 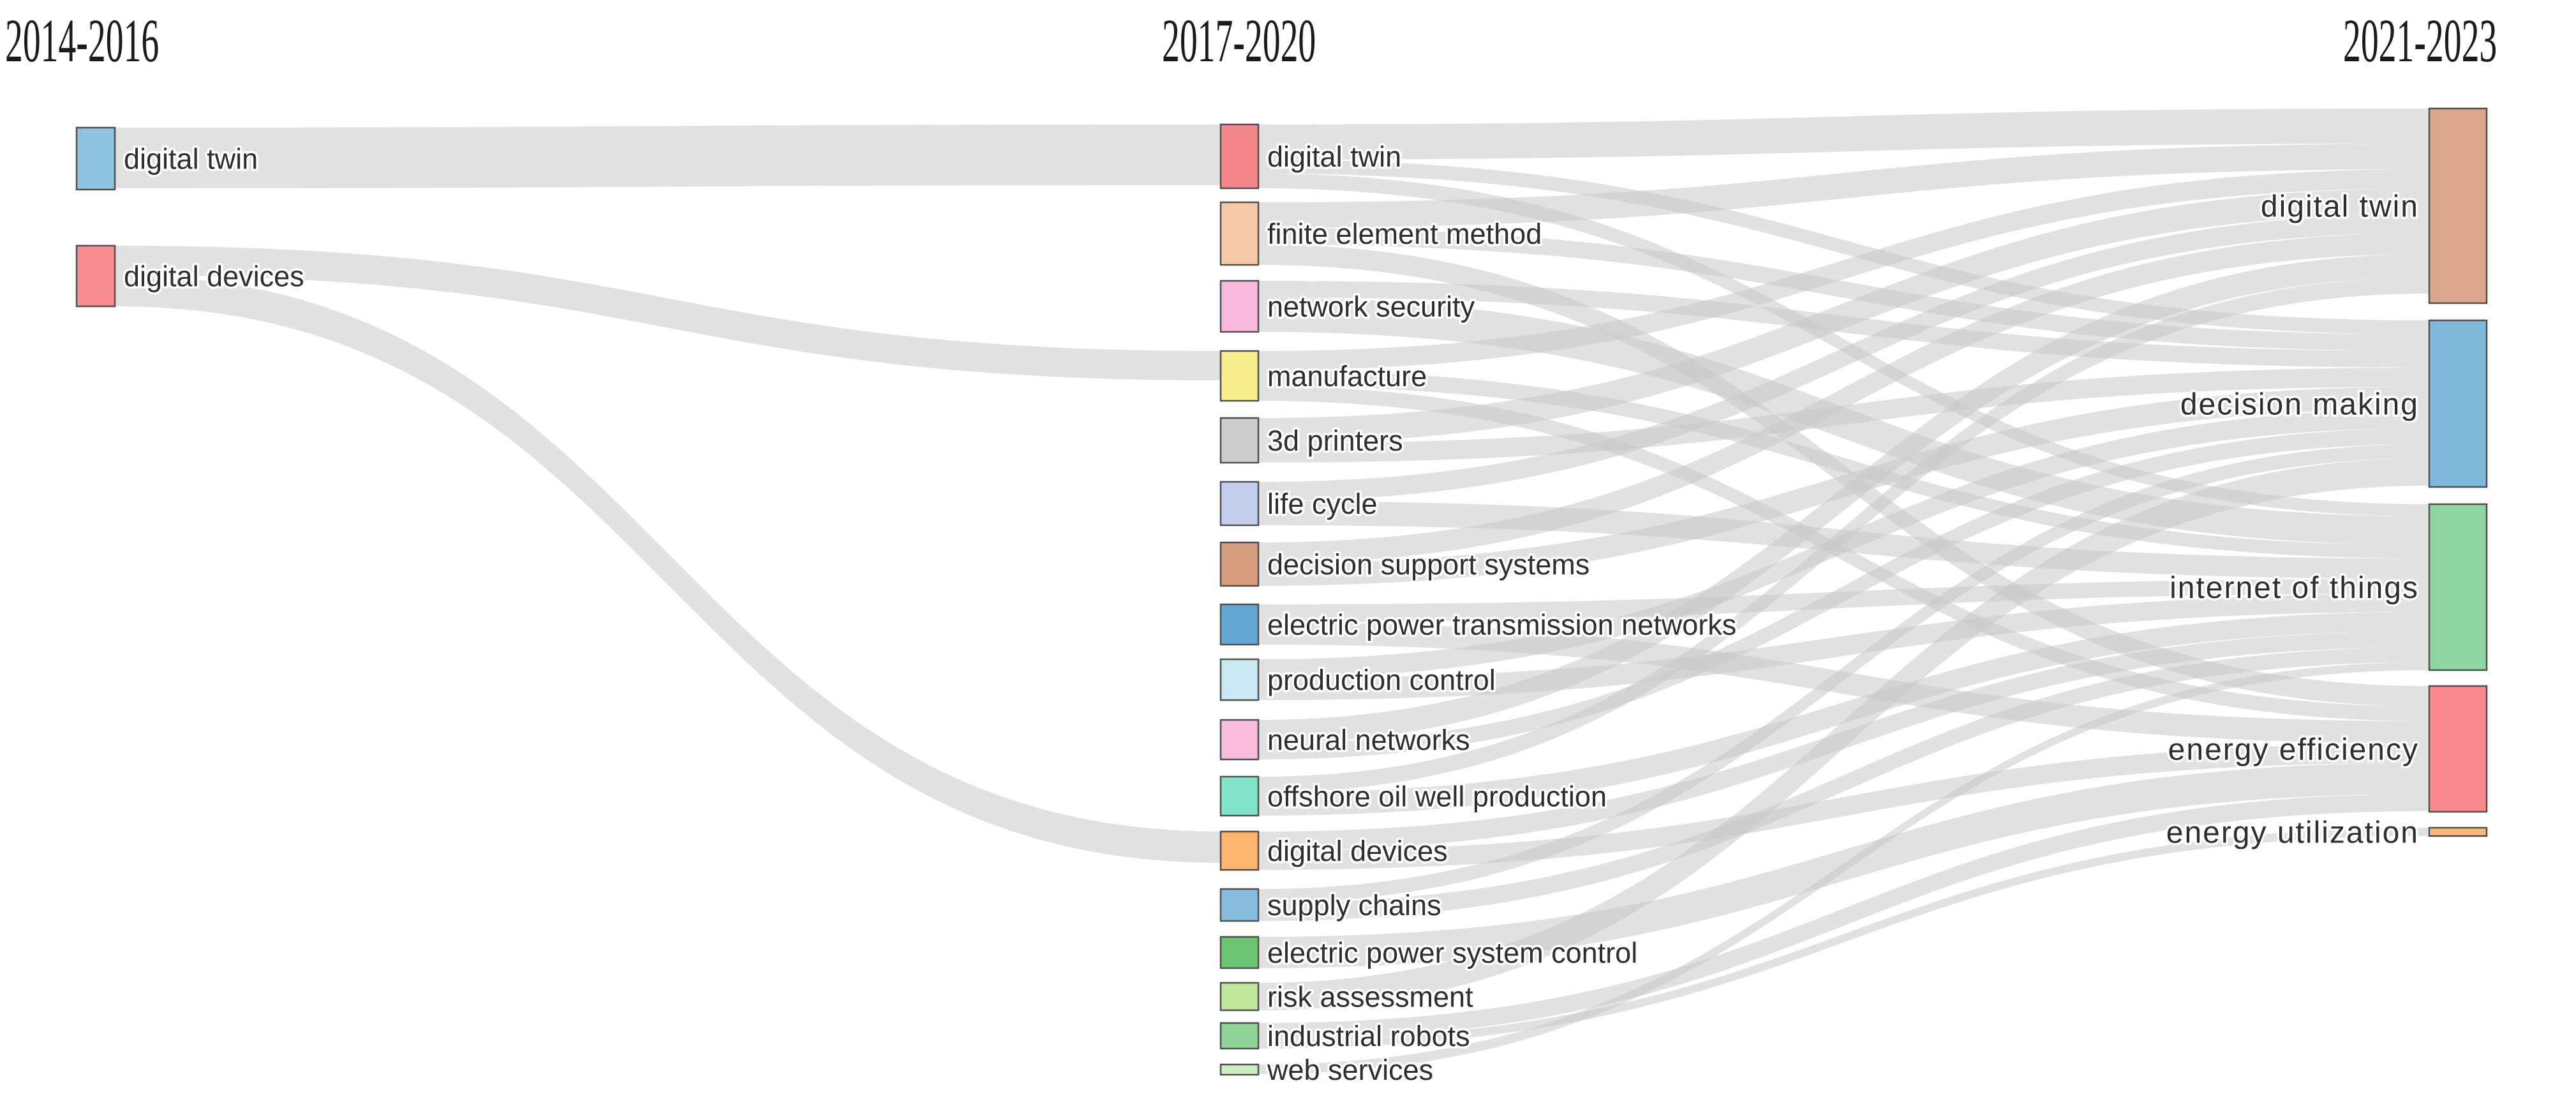 I want to click on flow-digital-devices-to-manufacture, so click(x=668, y=313).